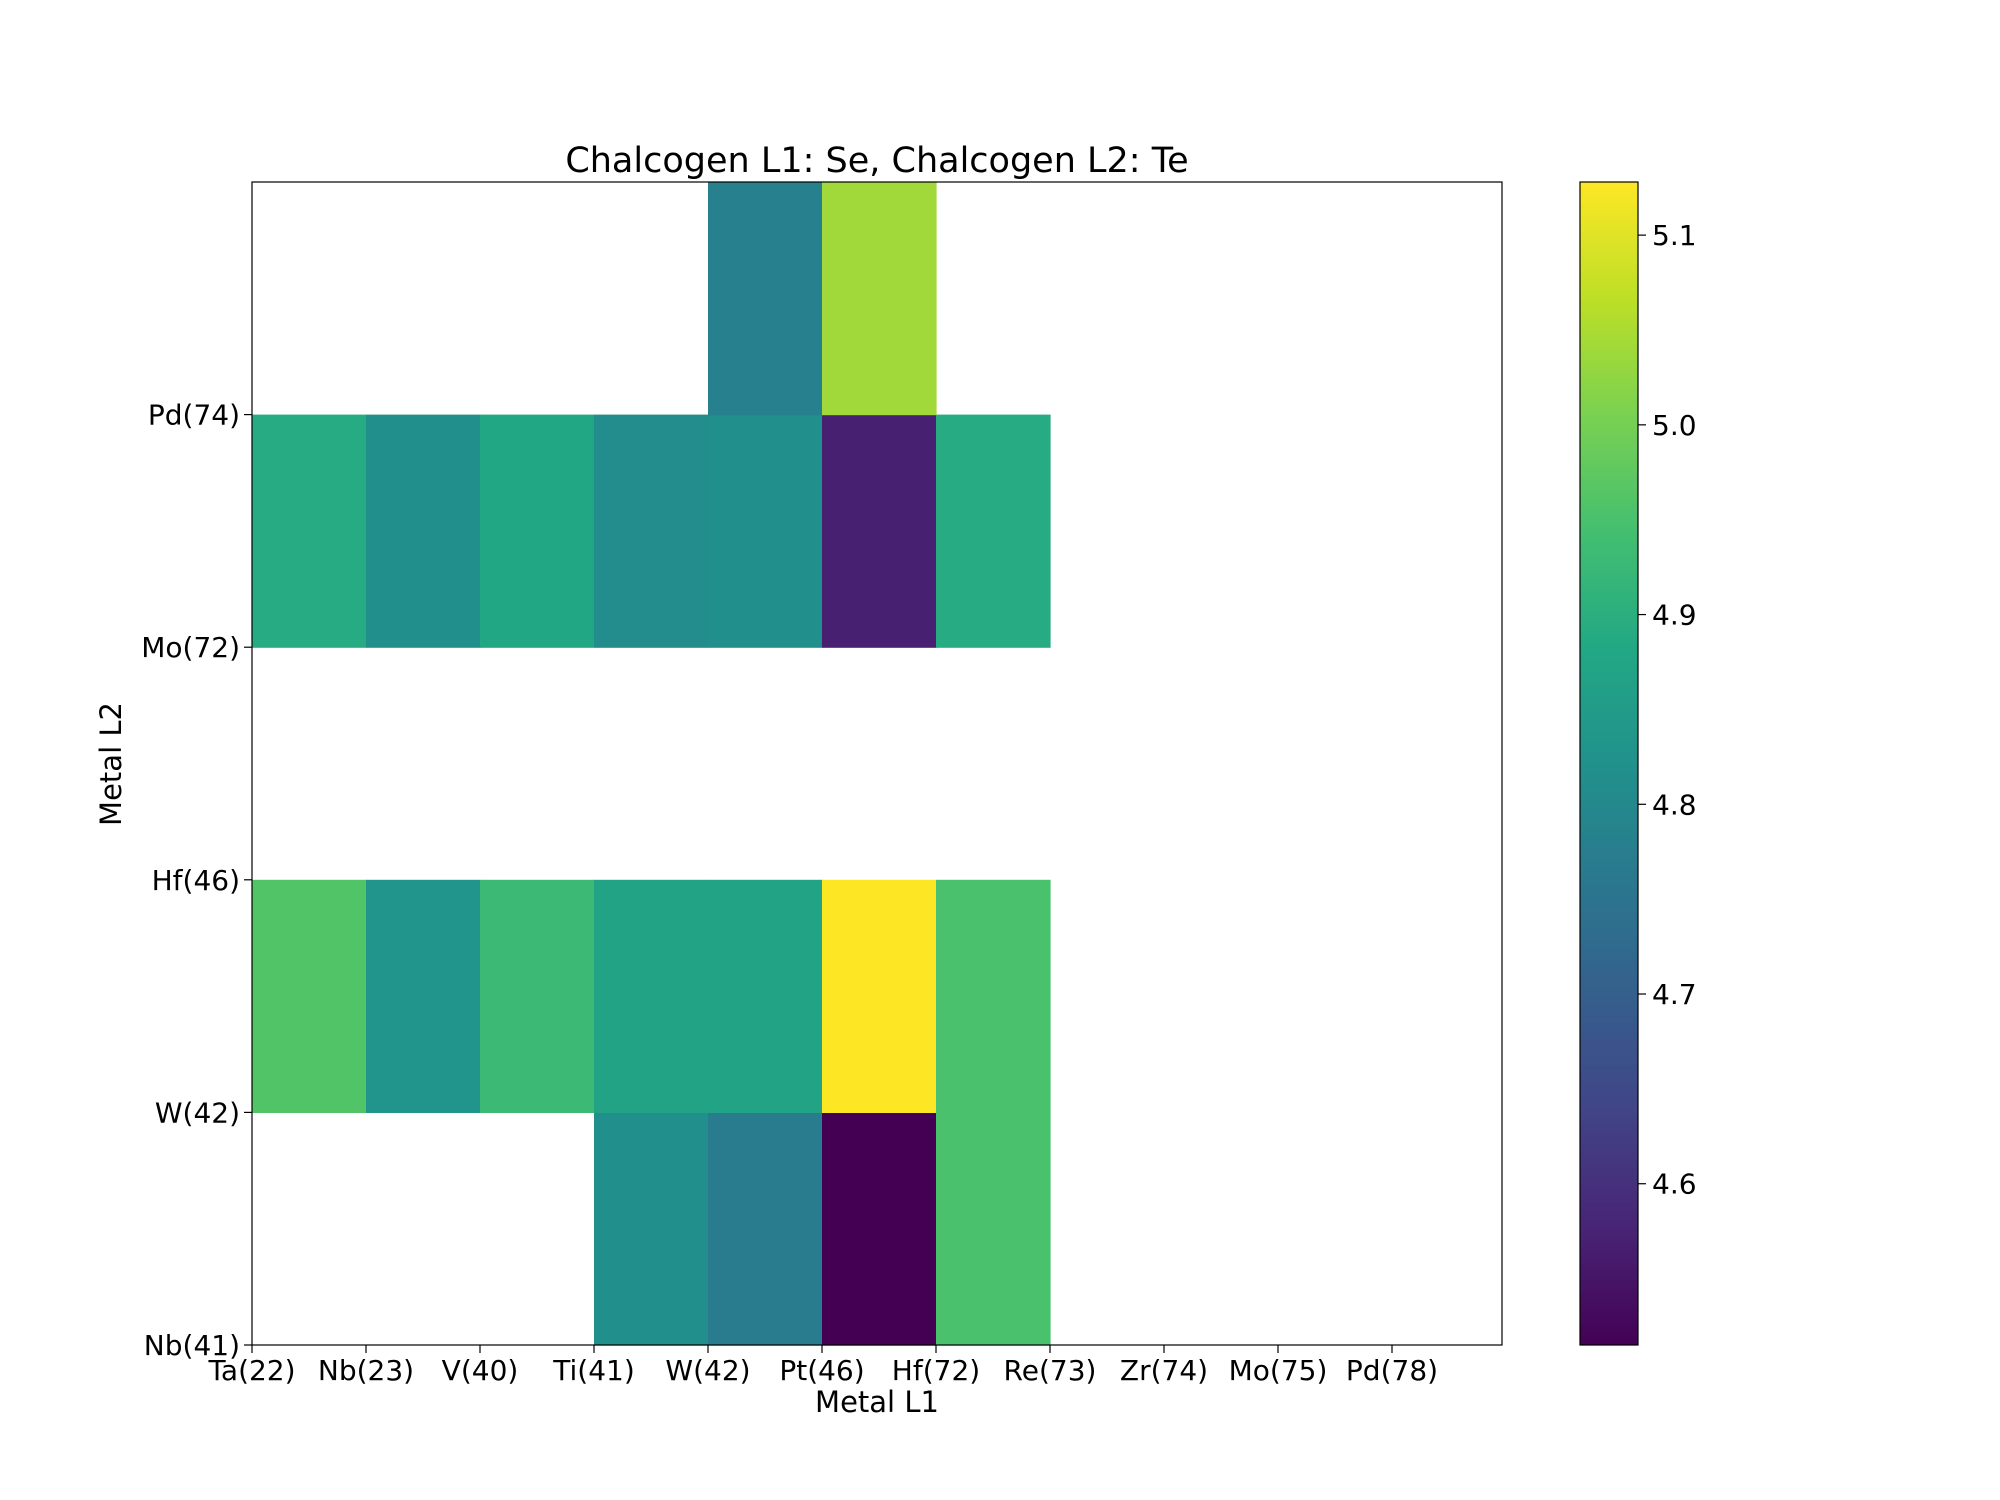 This screenshot has width=2000, height=1500. What do you see at coordinates (821, 1370) in the screenshot?
I see `x-tick-label: Pt(46)` at bounding box center [821, 1370].